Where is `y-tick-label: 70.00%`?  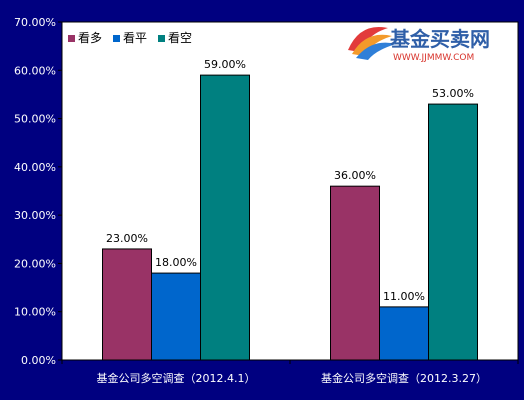 y-tick-label: 70.00% is located at coordinates (35, 22).